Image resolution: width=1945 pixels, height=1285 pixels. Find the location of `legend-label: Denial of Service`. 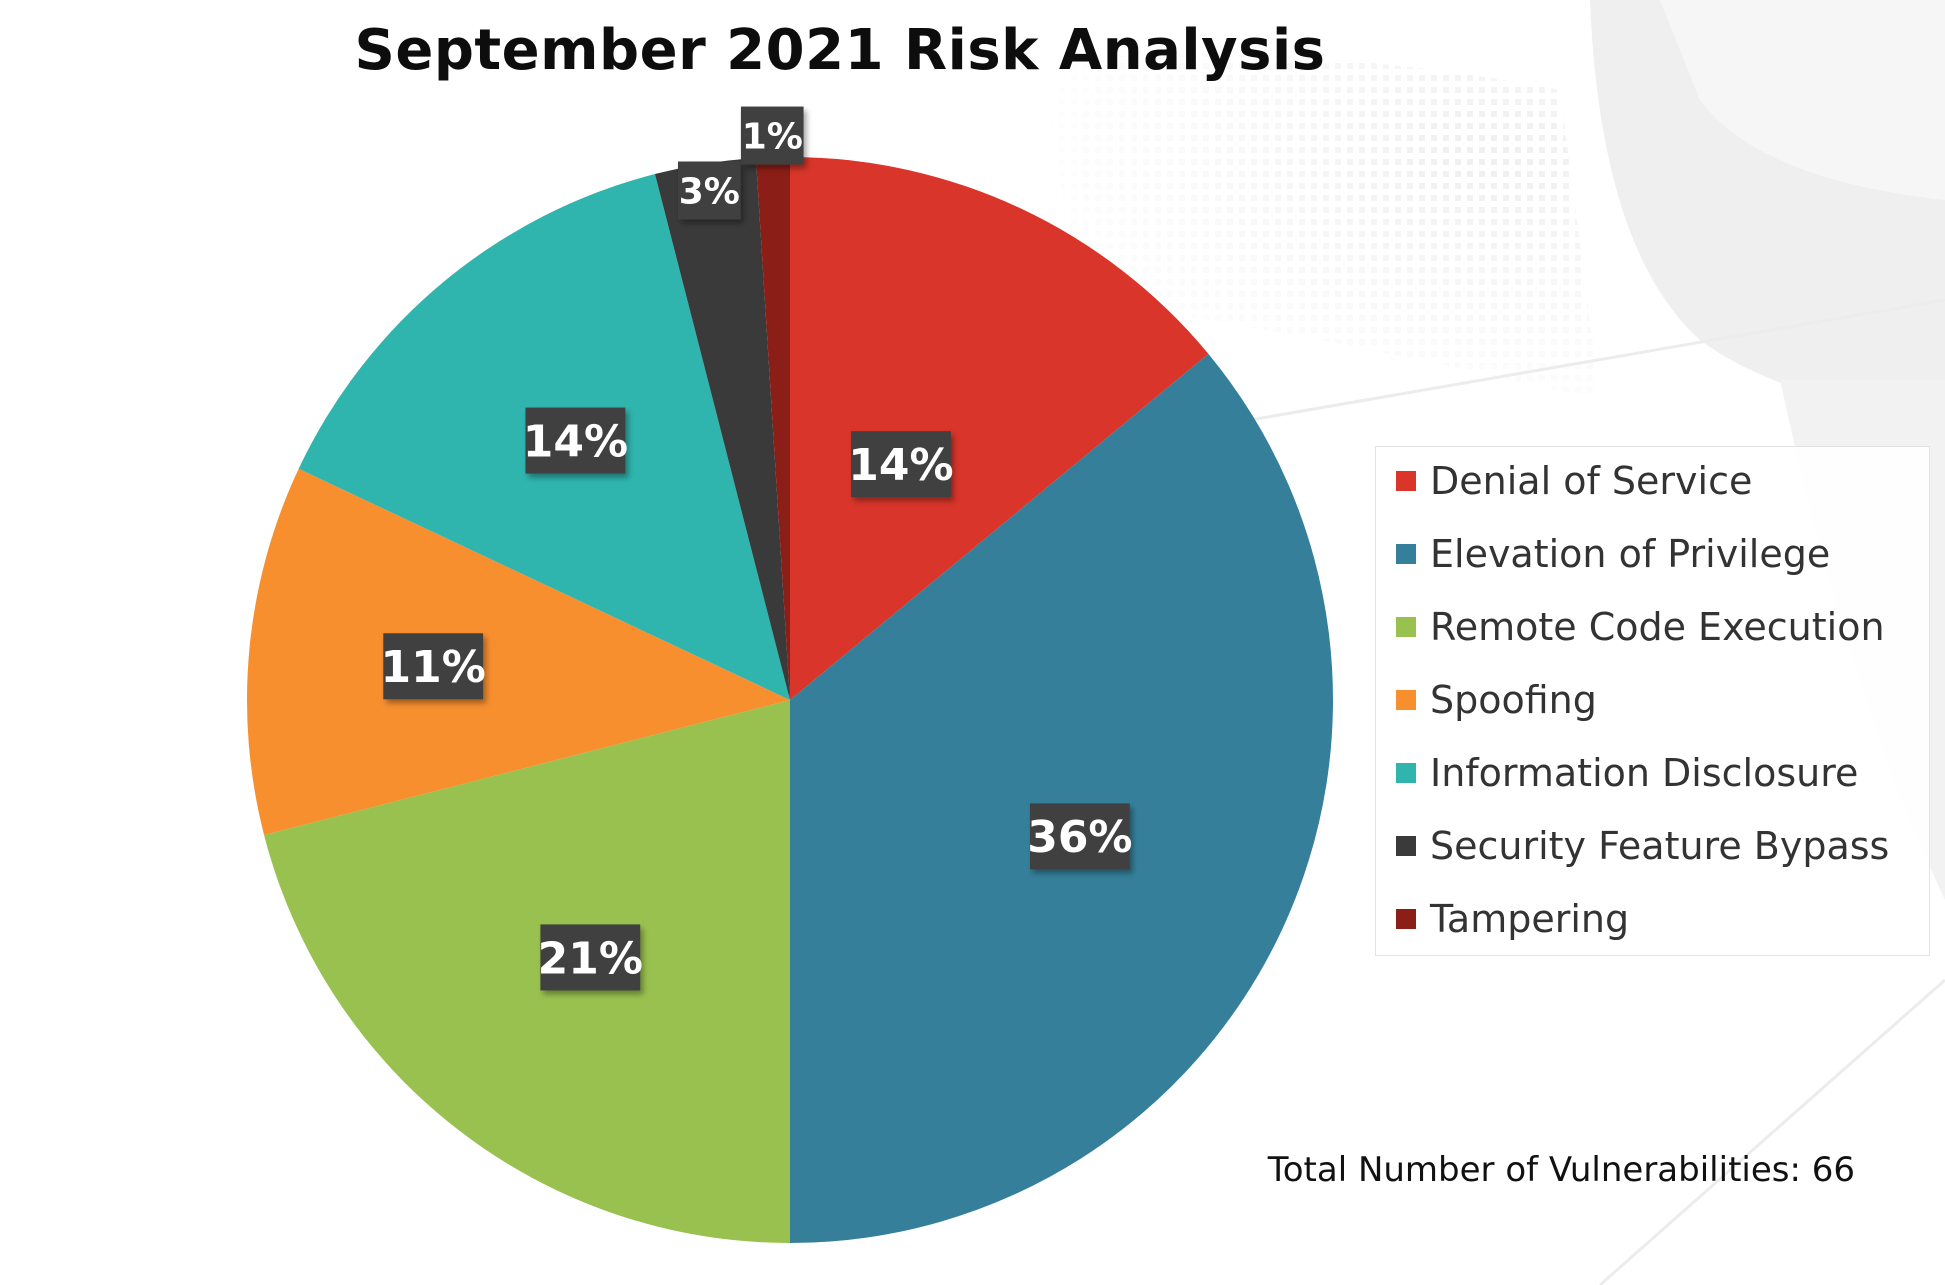

legend-label: Denial of Service is located at coordinates (1591, 481).